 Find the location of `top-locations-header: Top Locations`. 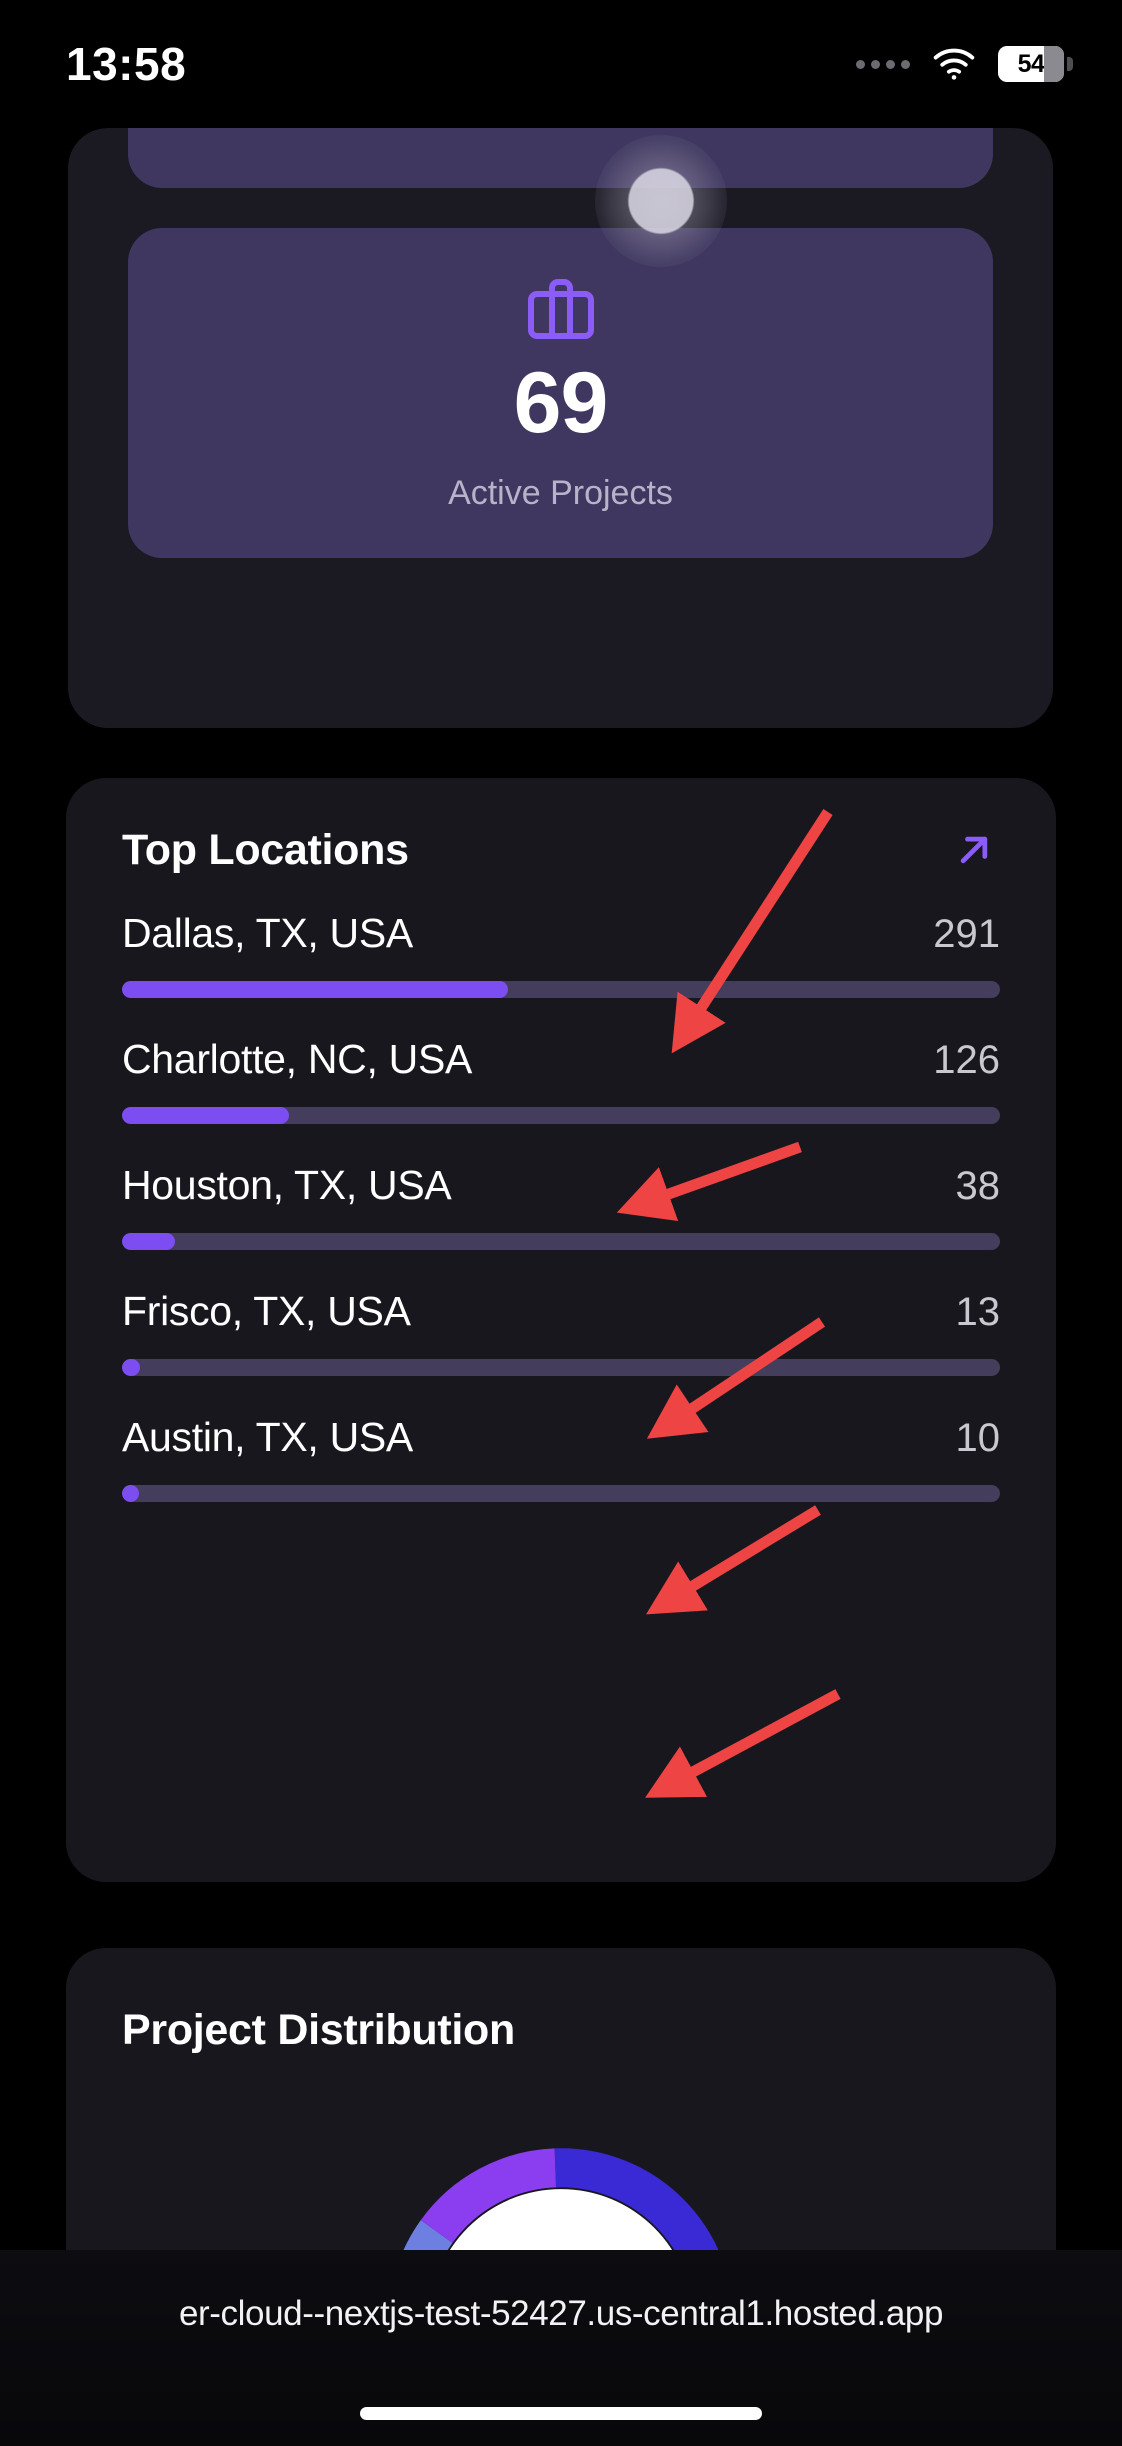

top-locations-header: Top Locations is located at coordinates (561, 850).